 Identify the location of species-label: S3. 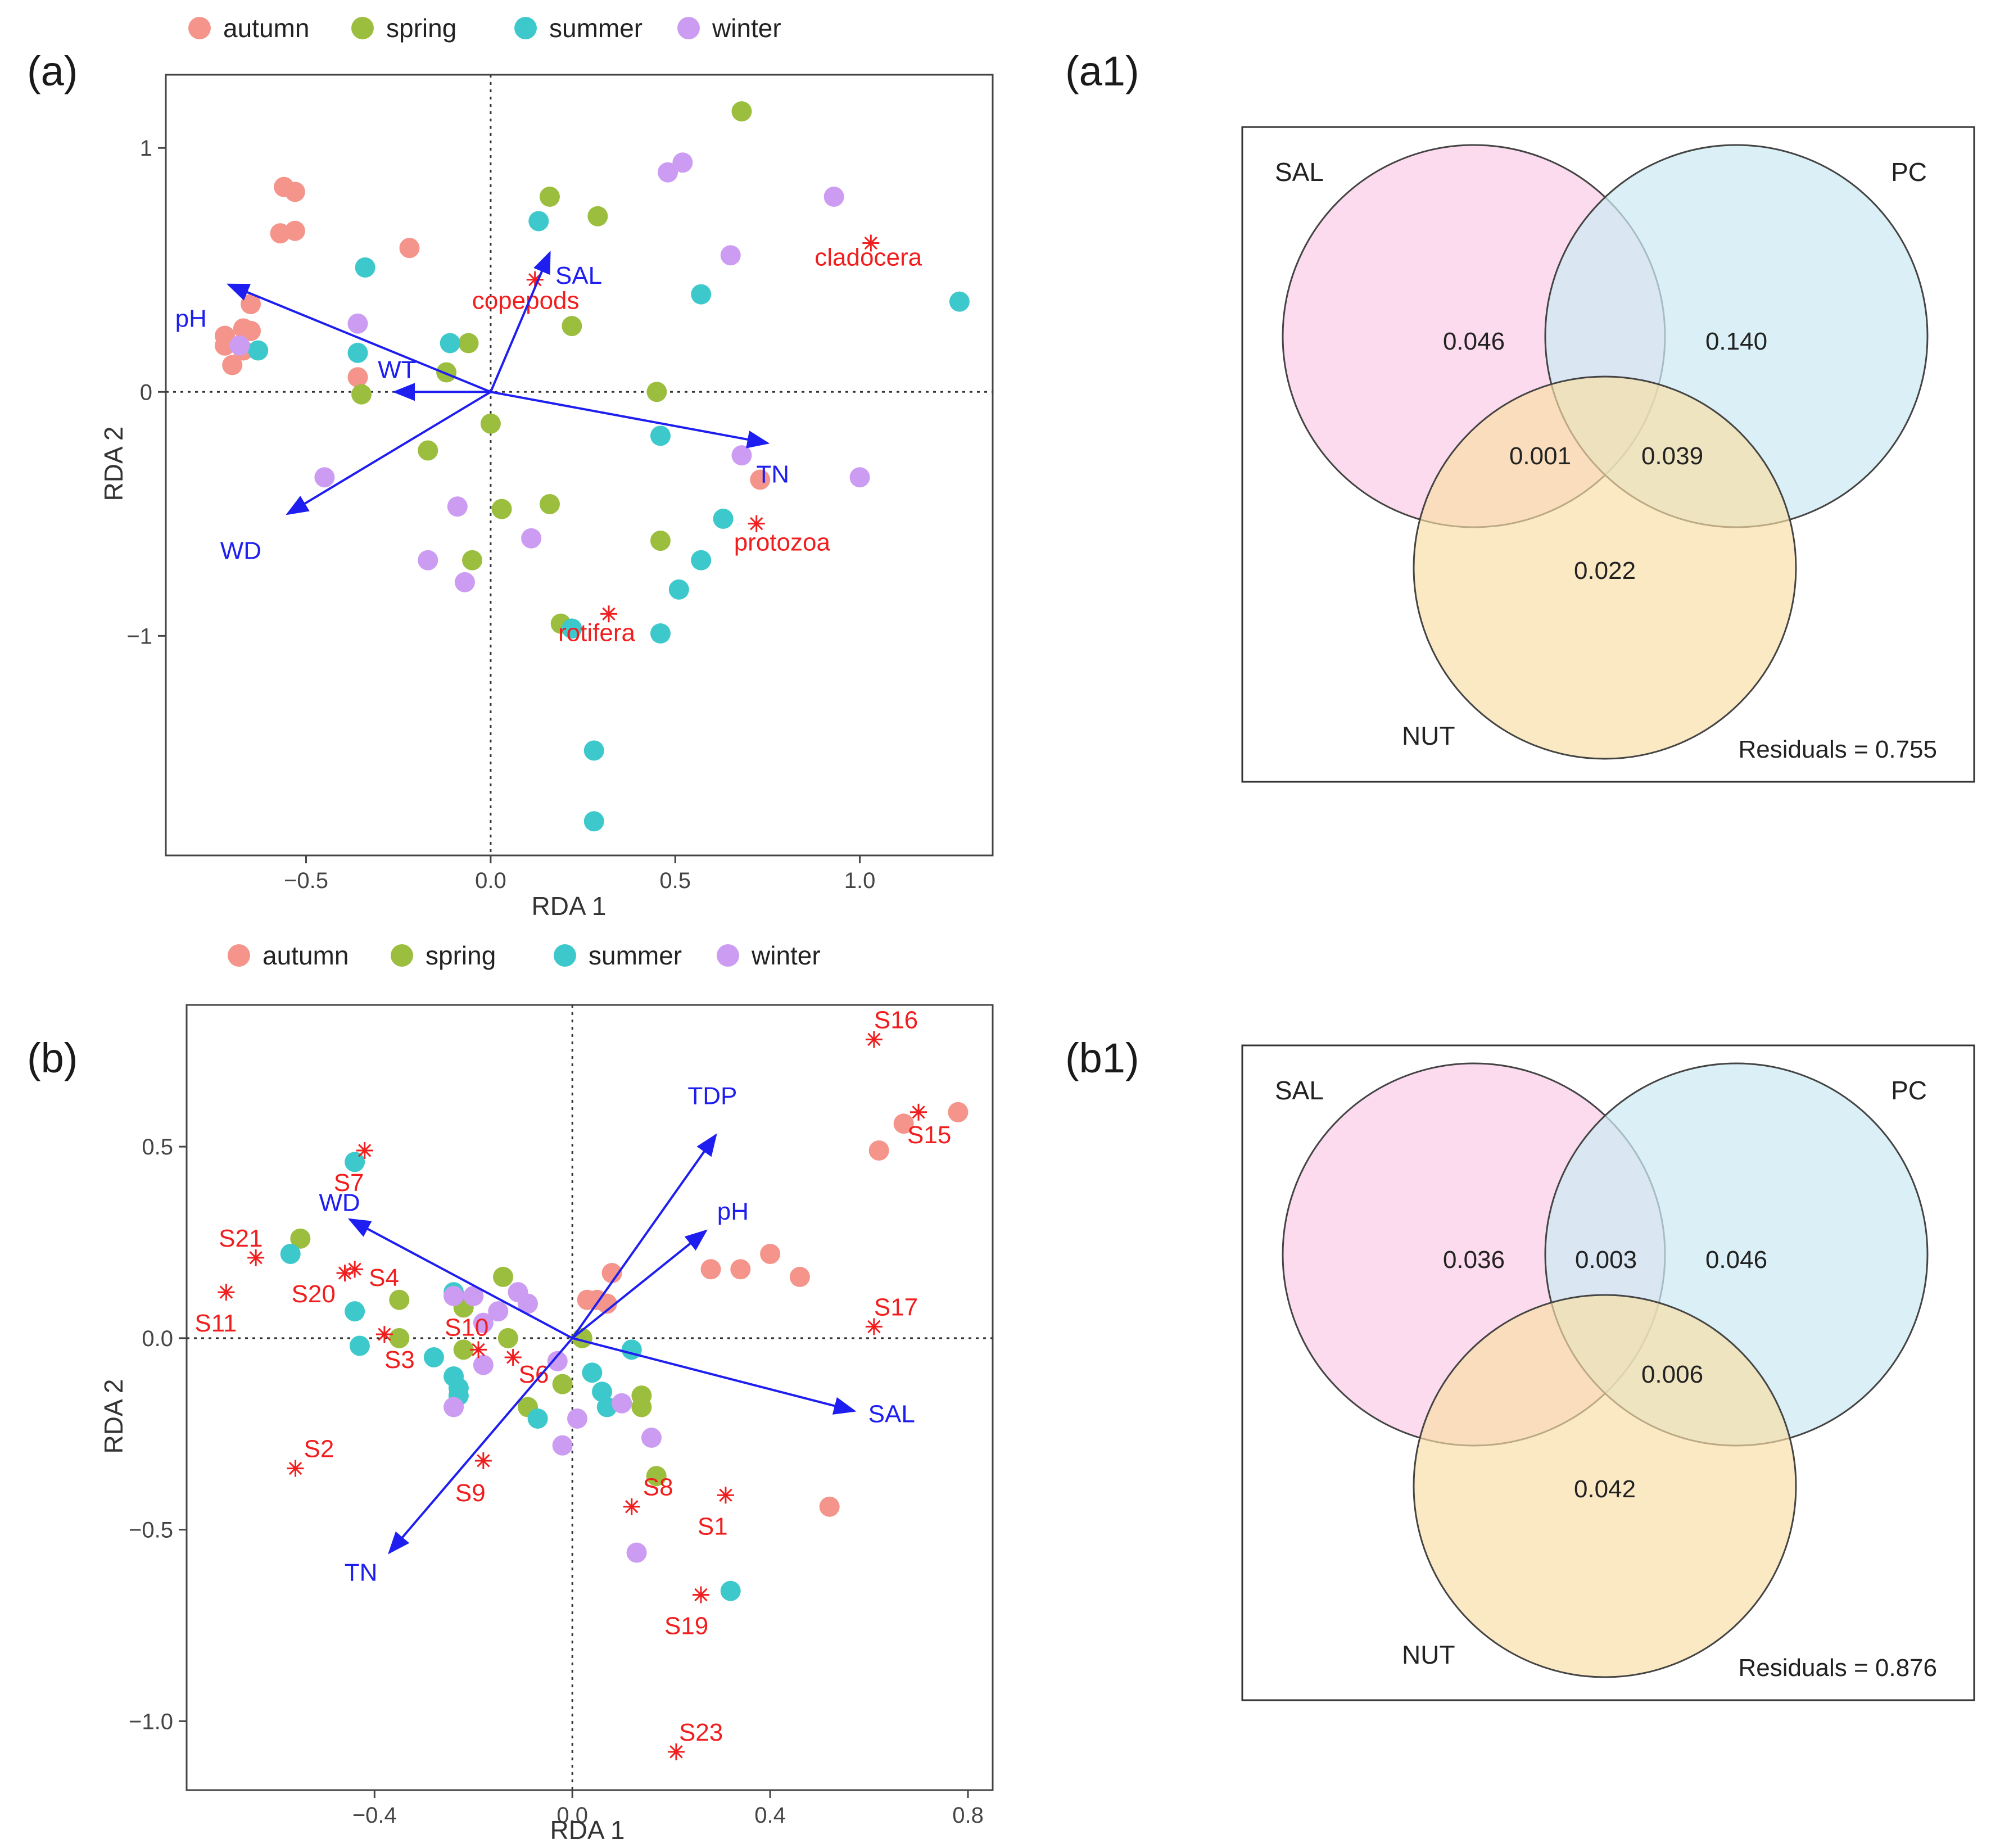
(399, 1360).